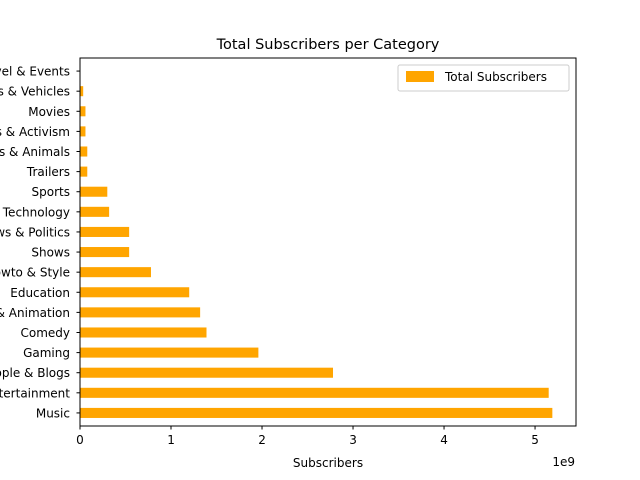 The width and height of the screenshot is (640, 480). I want to click on y-tick-label: Film & Animation, so click(35, 313).